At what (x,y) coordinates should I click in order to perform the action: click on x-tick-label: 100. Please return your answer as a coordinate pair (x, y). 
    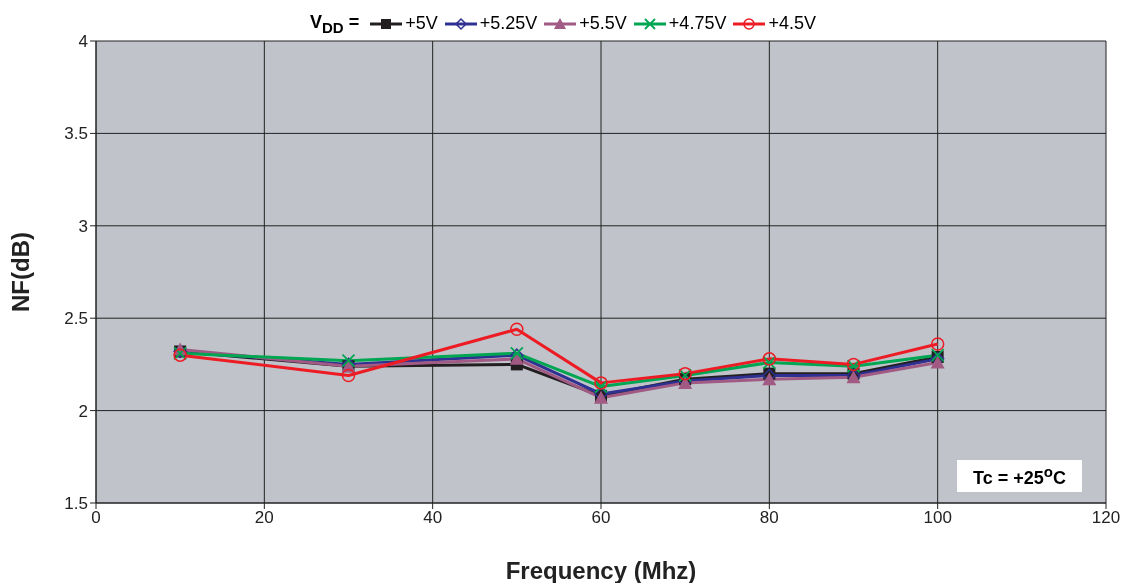
    Looking at the image, I should click on (937, 518).